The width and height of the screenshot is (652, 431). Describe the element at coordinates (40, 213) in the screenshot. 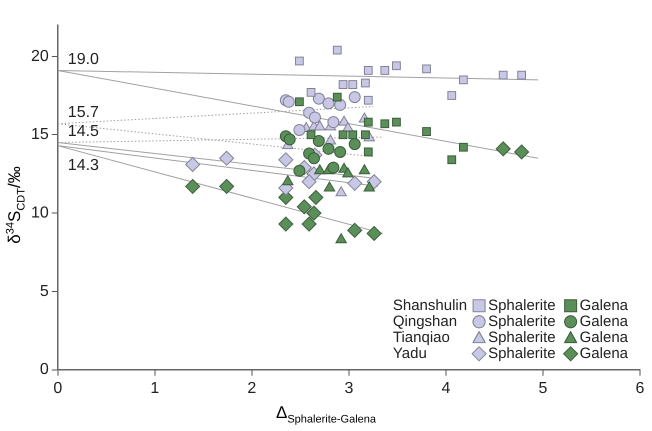

I see `y-tick-label: 10` at that location.